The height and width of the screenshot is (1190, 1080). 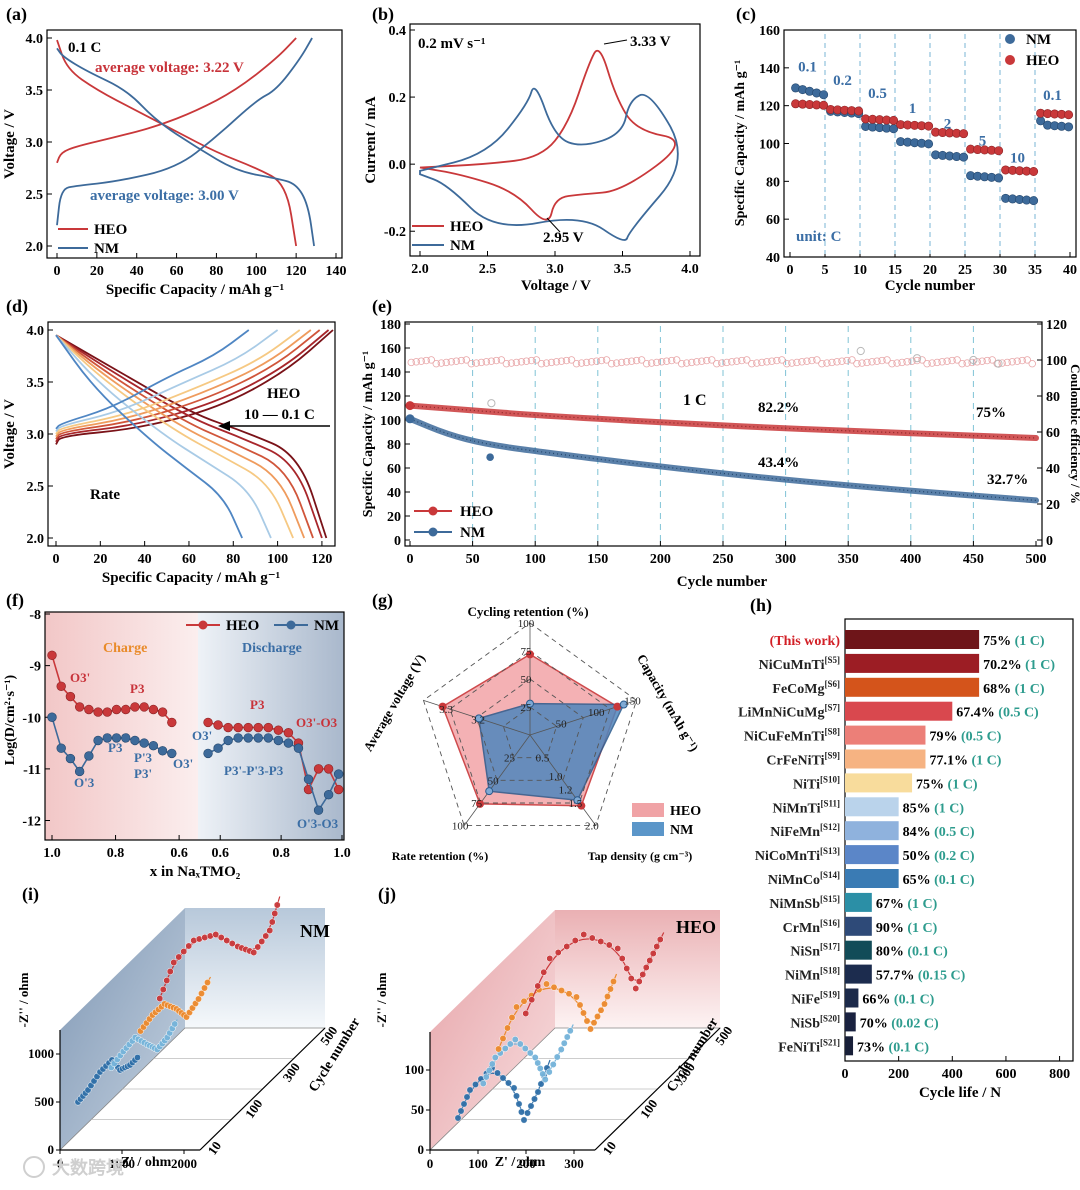 I want to click on panel-h-xlabel: Cycle life / N, so click(x=960, y=1093).